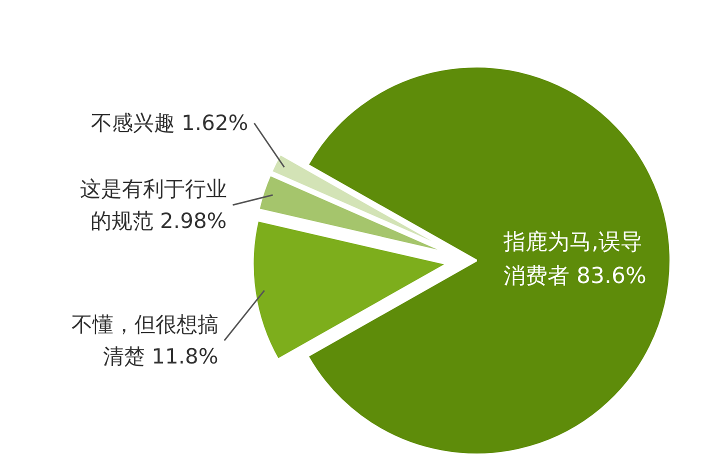 The height and width of the screenshot is (467, 709). Describe the element at coordinates (144, 340) in the screenshot. I see `slice-label: 不懂，但很想搞清楚 11.8%` at that location.